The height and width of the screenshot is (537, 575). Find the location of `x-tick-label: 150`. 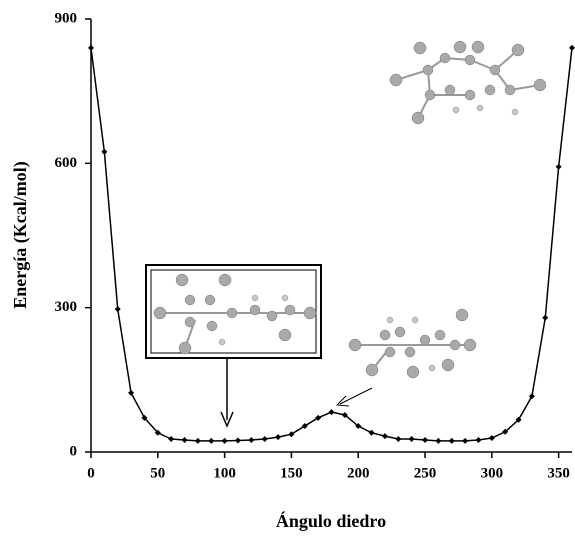

x-tick-label: 150 is located at coordinates (291, 473).